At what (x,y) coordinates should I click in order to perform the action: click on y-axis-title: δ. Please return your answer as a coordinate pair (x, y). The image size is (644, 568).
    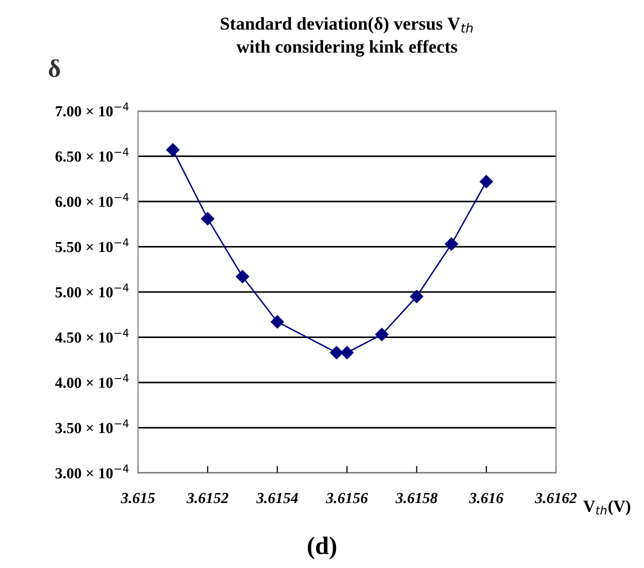
    Looking at the image, I should click on (54, 68).